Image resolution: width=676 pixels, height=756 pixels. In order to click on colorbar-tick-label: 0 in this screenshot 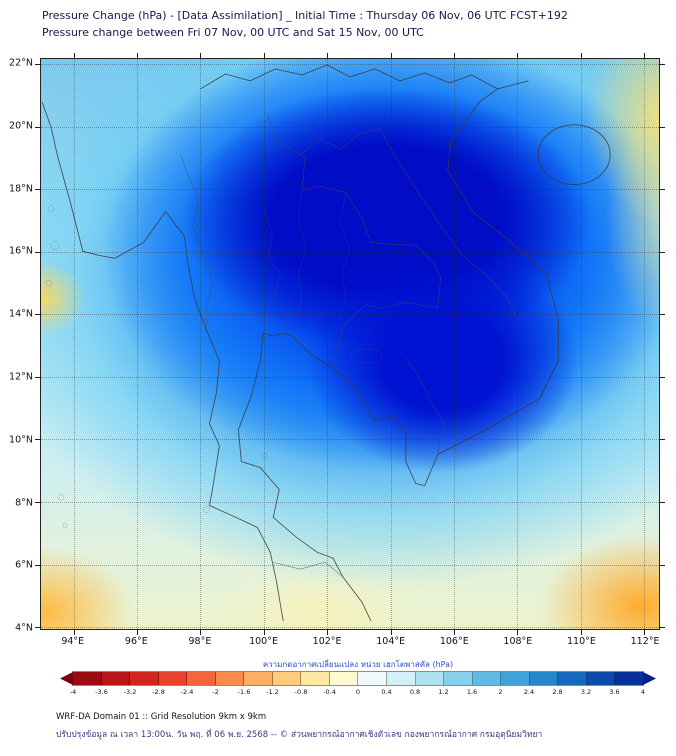, I will do `click(358, 692)`.